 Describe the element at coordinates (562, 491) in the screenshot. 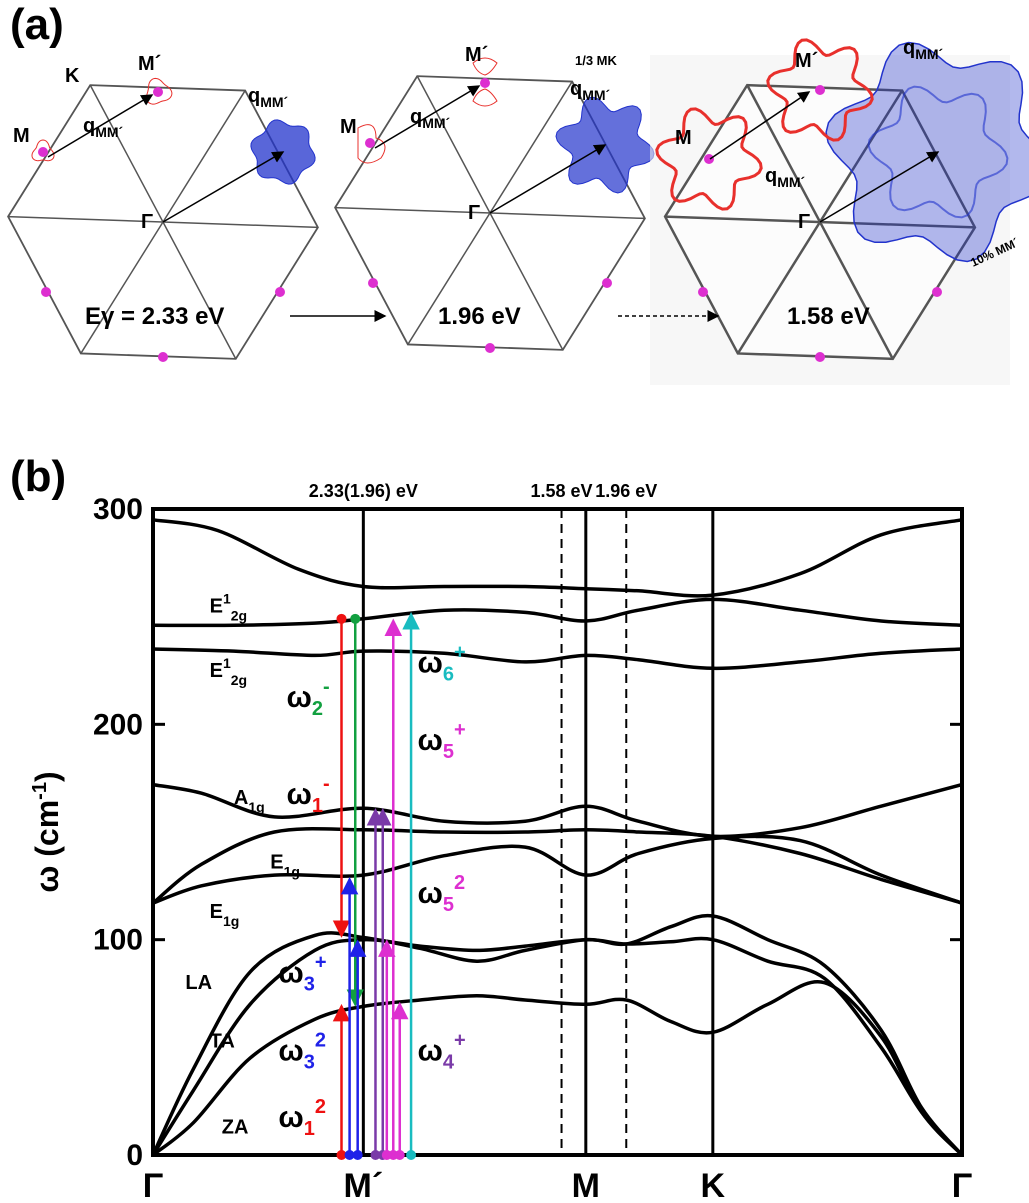

I see `energy-line-label: 1.58 eV` at that location.